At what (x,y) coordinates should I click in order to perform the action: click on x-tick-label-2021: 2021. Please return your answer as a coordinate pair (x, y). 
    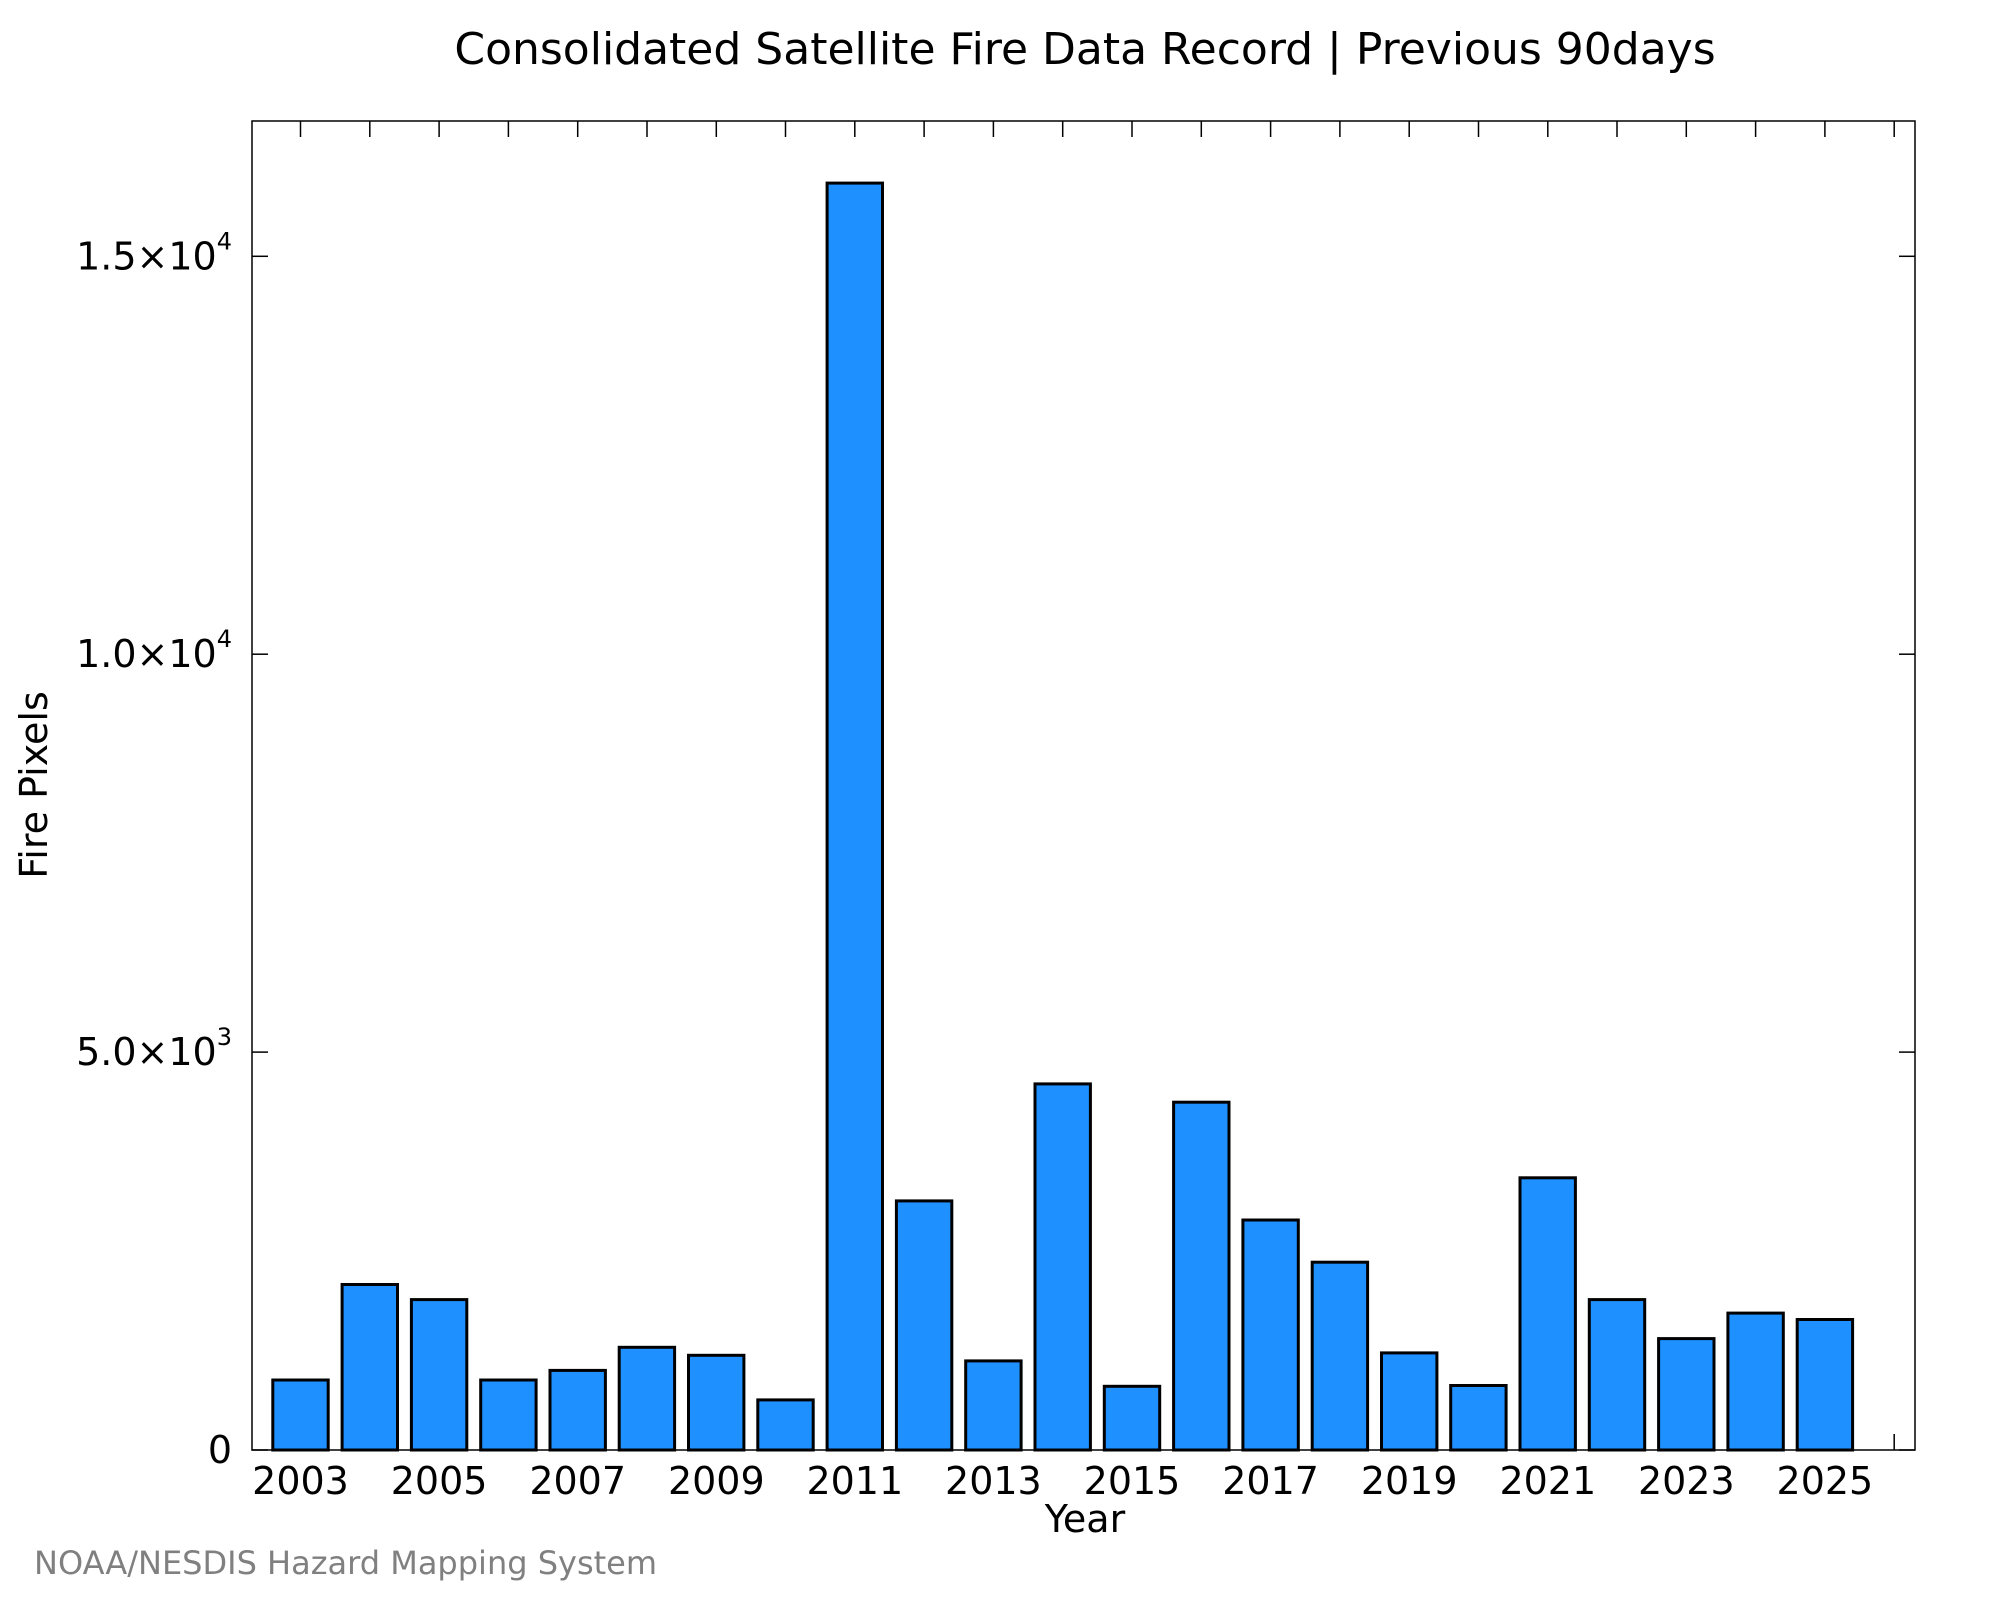
    Looking at the image, I should click on (1547, 1481).